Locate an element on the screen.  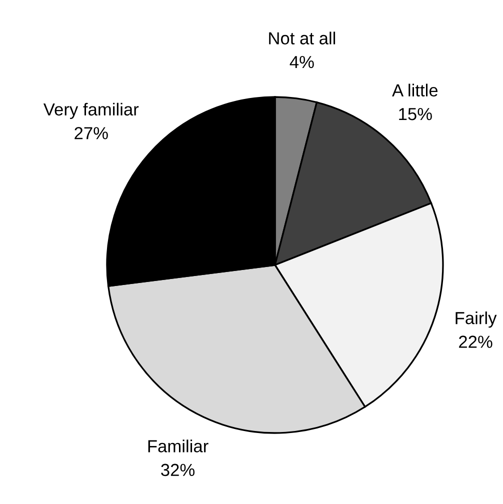
slice-label: Fairly is located at coordinates (476, 319).